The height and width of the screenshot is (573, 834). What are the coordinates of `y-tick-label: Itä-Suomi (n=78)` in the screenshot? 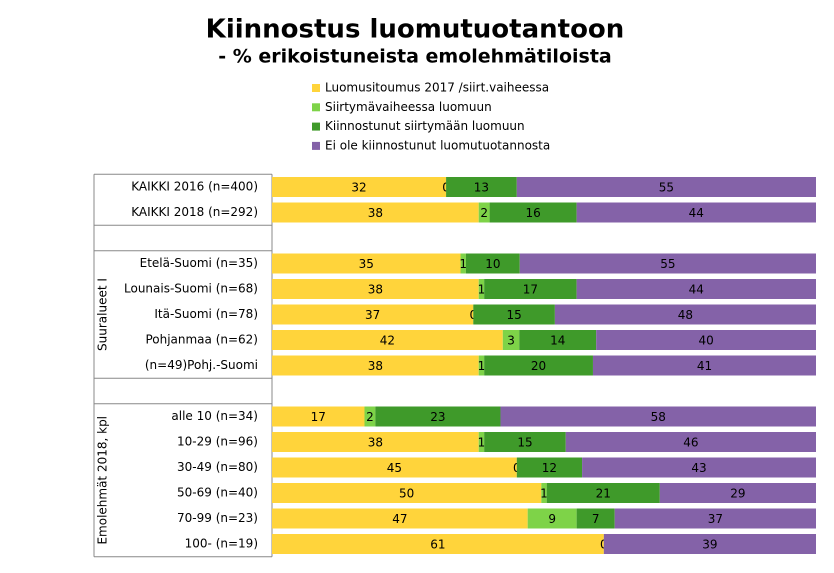 It's located at (206, 314).